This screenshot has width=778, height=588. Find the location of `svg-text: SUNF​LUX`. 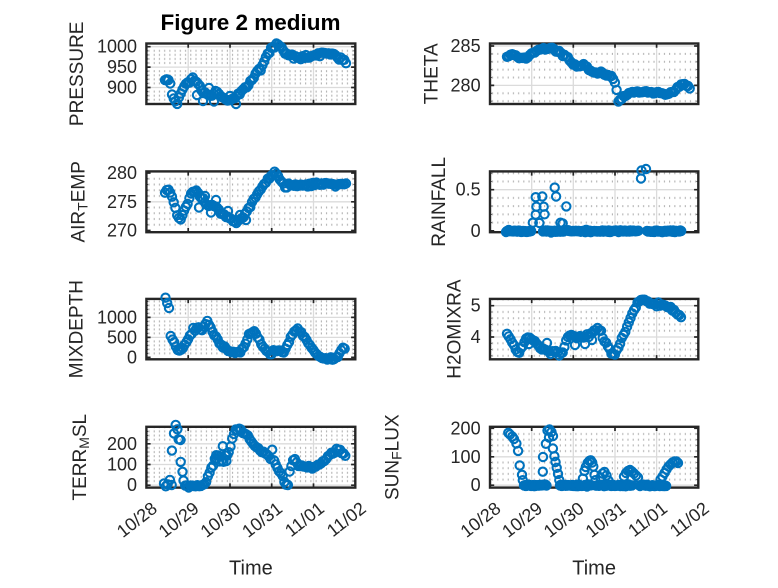

svg-text: SUNF​LUX is located at coordinates (393, 457).